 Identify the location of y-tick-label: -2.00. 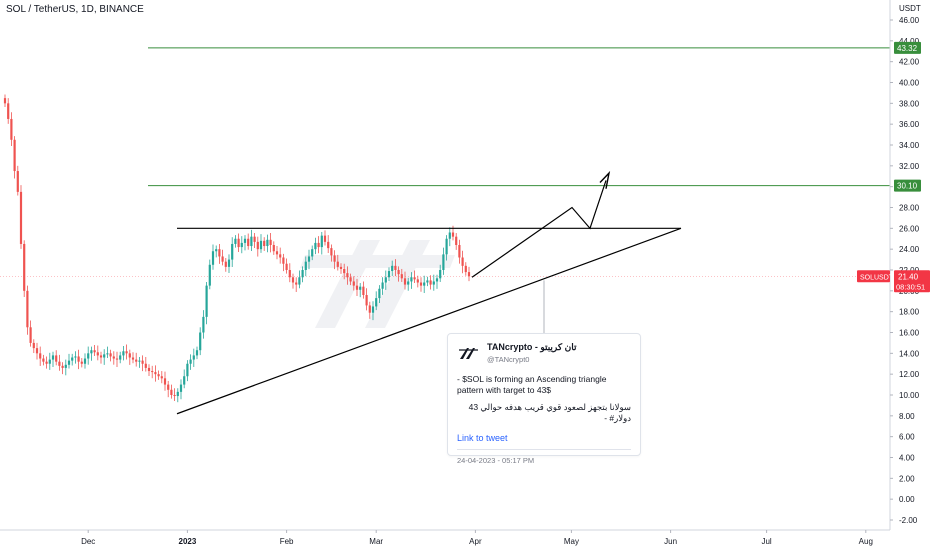
(908, 520).